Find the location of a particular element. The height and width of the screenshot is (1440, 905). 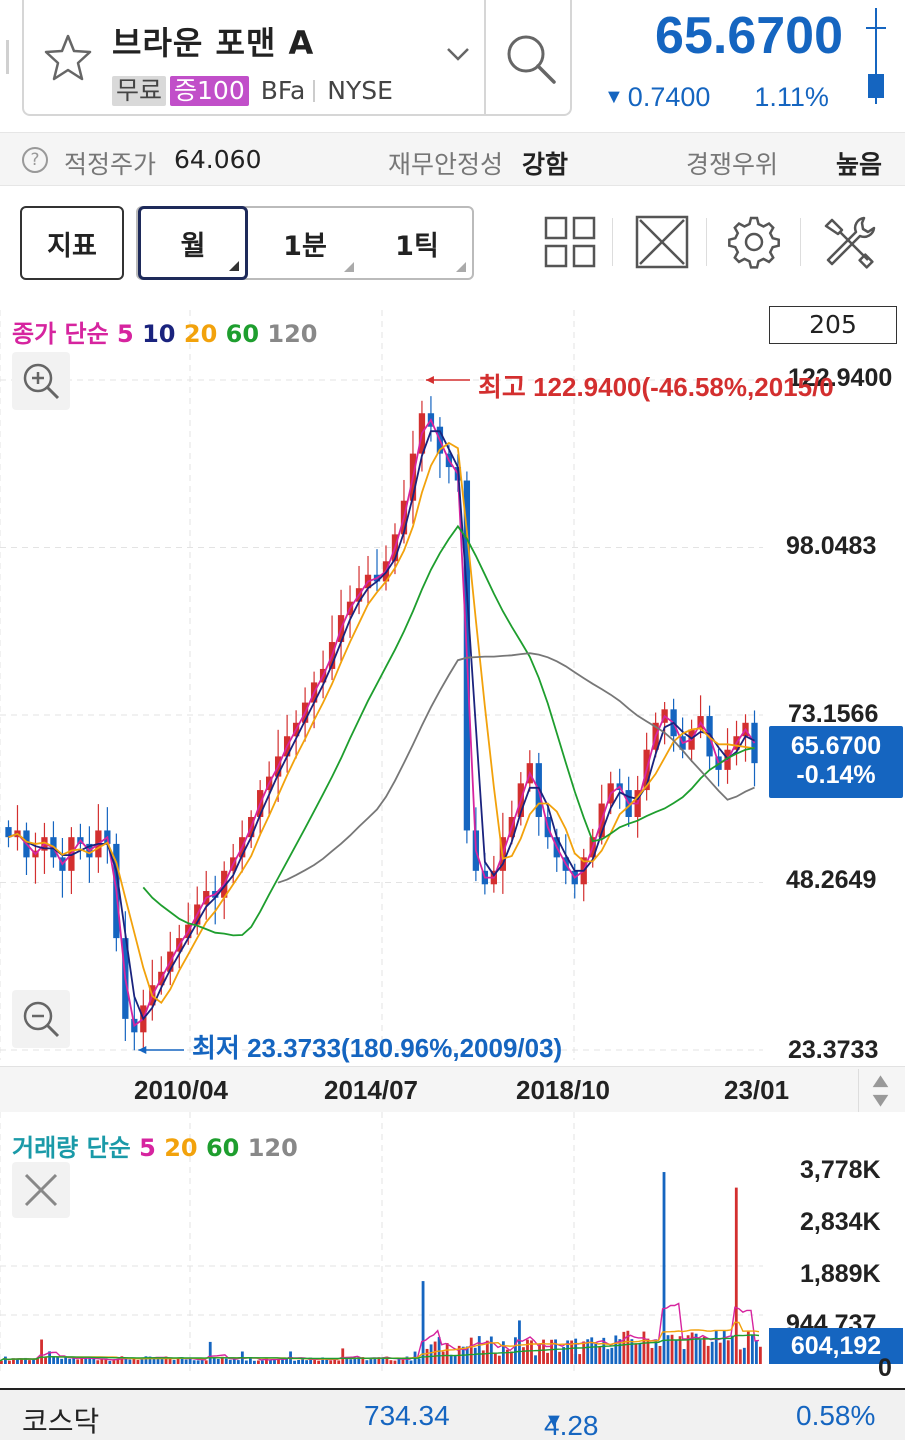

vol-ma20-label: 20 is located at coordinates (181, 1148).